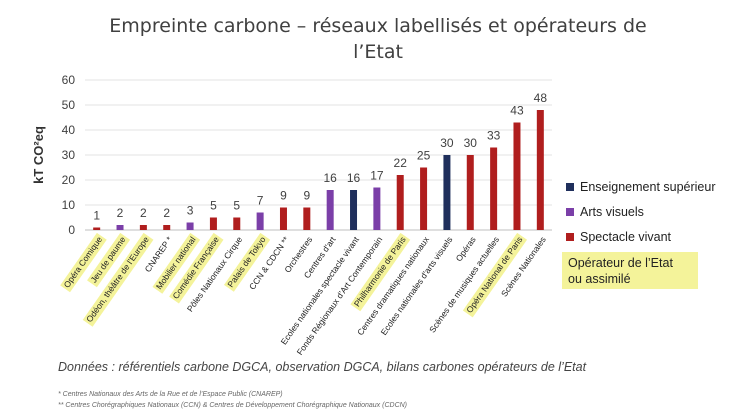 The image size is (742, 418). Describe the element at coordinates (541, 98) in the screenshot. I see `data-label: 48` at that location.